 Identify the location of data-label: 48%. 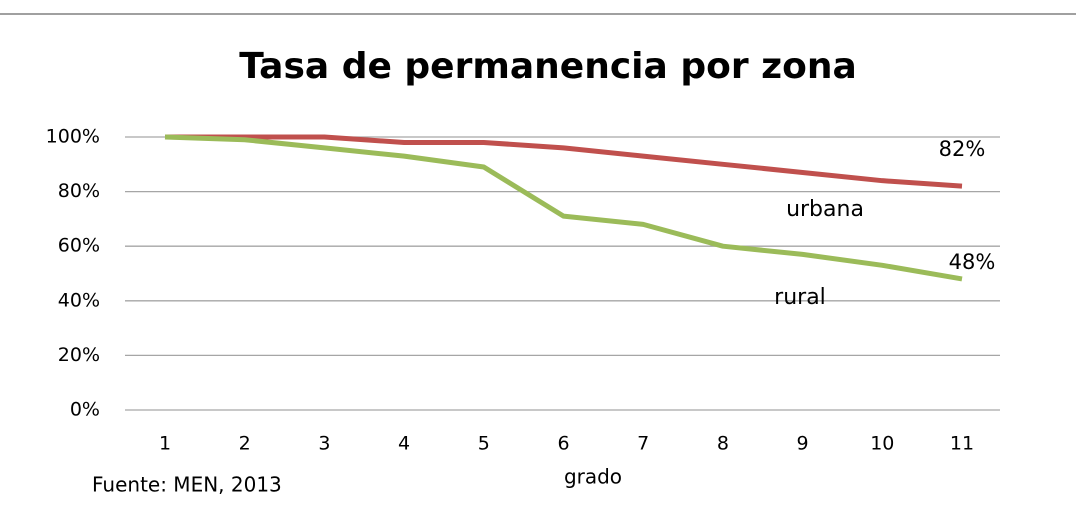
(972, 262).